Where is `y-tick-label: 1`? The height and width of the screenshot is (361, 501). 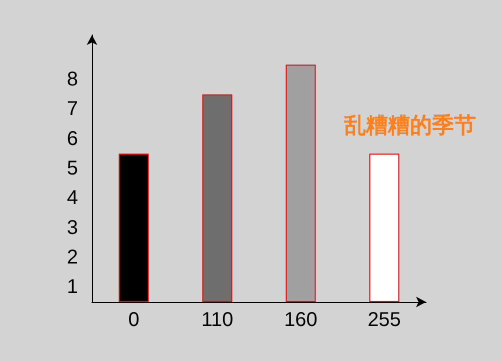 y-tick-label: 1 is located at coordinates (72, 287).